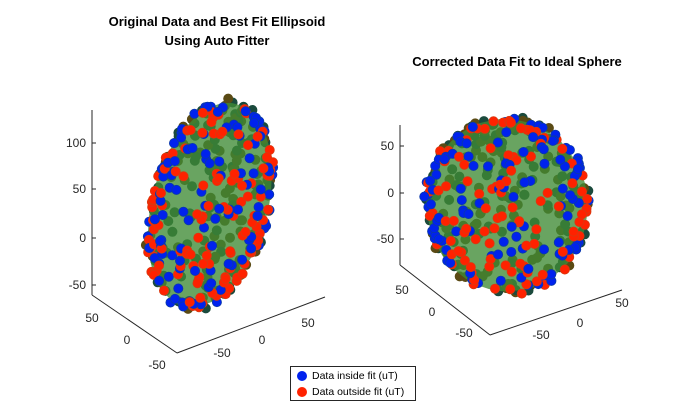 This screenshot has height=420, width=700. Describe the element at coordinates (262, 340) in the screenshot. I see `left-x-tick-label: 0` at that location.